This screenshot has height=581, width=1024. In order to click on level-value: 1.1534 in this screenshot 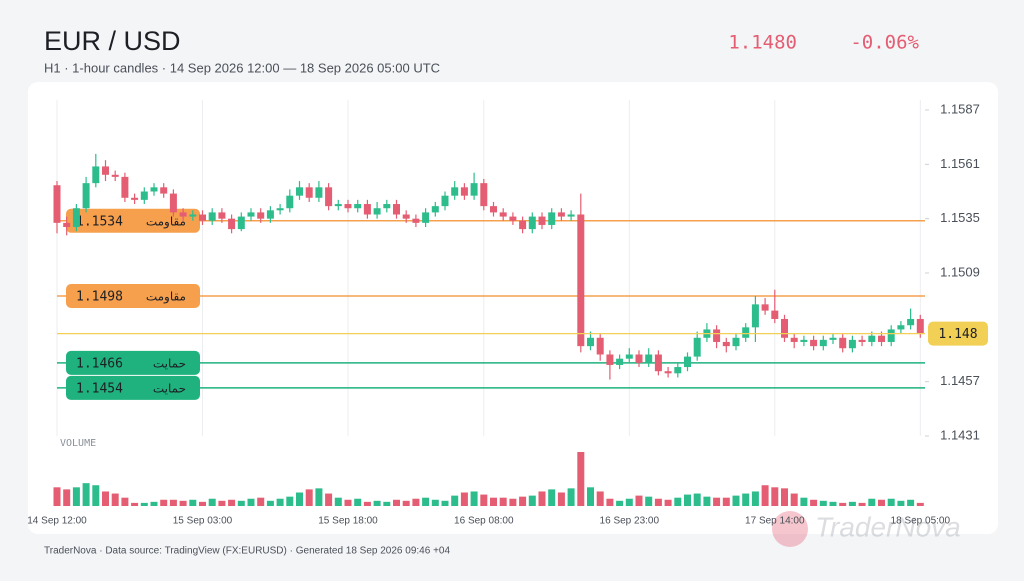, I will do `click(99, 221)`.